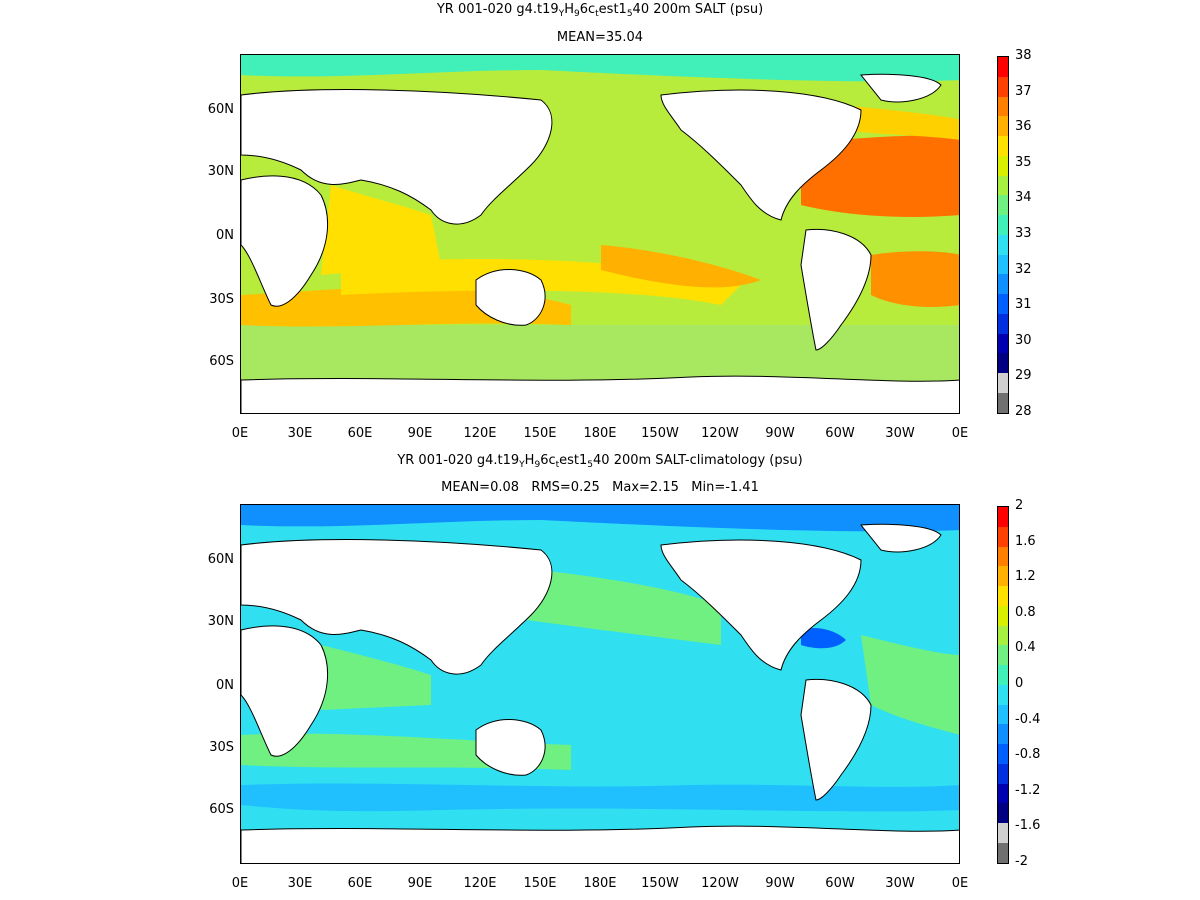 The image size is (1200, 900). Describe the element at coordinates (660, 883) in the screenshot. I see `panel2-lon-label: 150W` at that location.